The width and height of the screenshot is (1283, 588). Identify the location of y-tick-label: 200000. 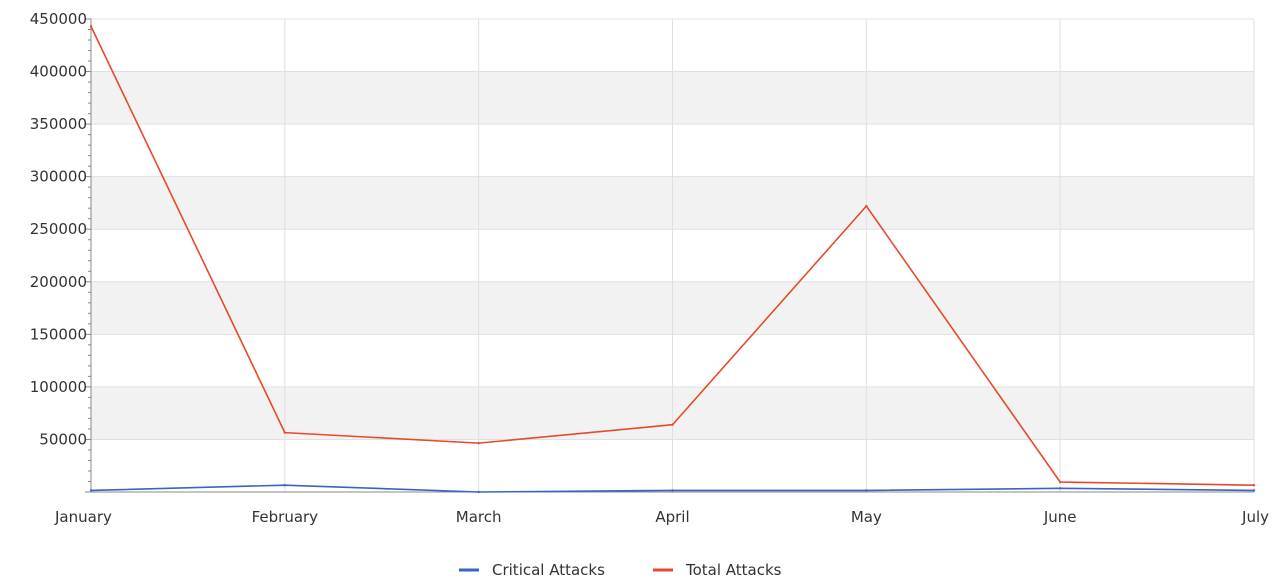
(58, 282).